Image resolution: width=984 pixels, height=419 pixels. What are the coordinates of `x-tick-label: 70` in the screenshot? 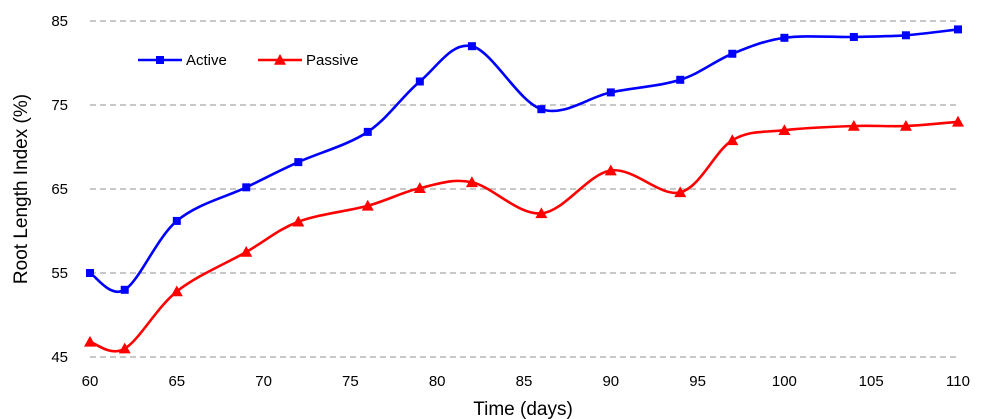 It's located at (263, 381).